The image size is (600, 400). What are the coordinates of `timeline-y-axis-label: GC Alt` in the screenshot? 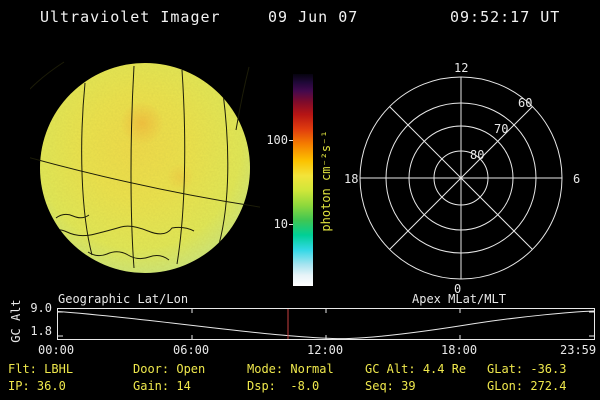 It's located at (16, 321).